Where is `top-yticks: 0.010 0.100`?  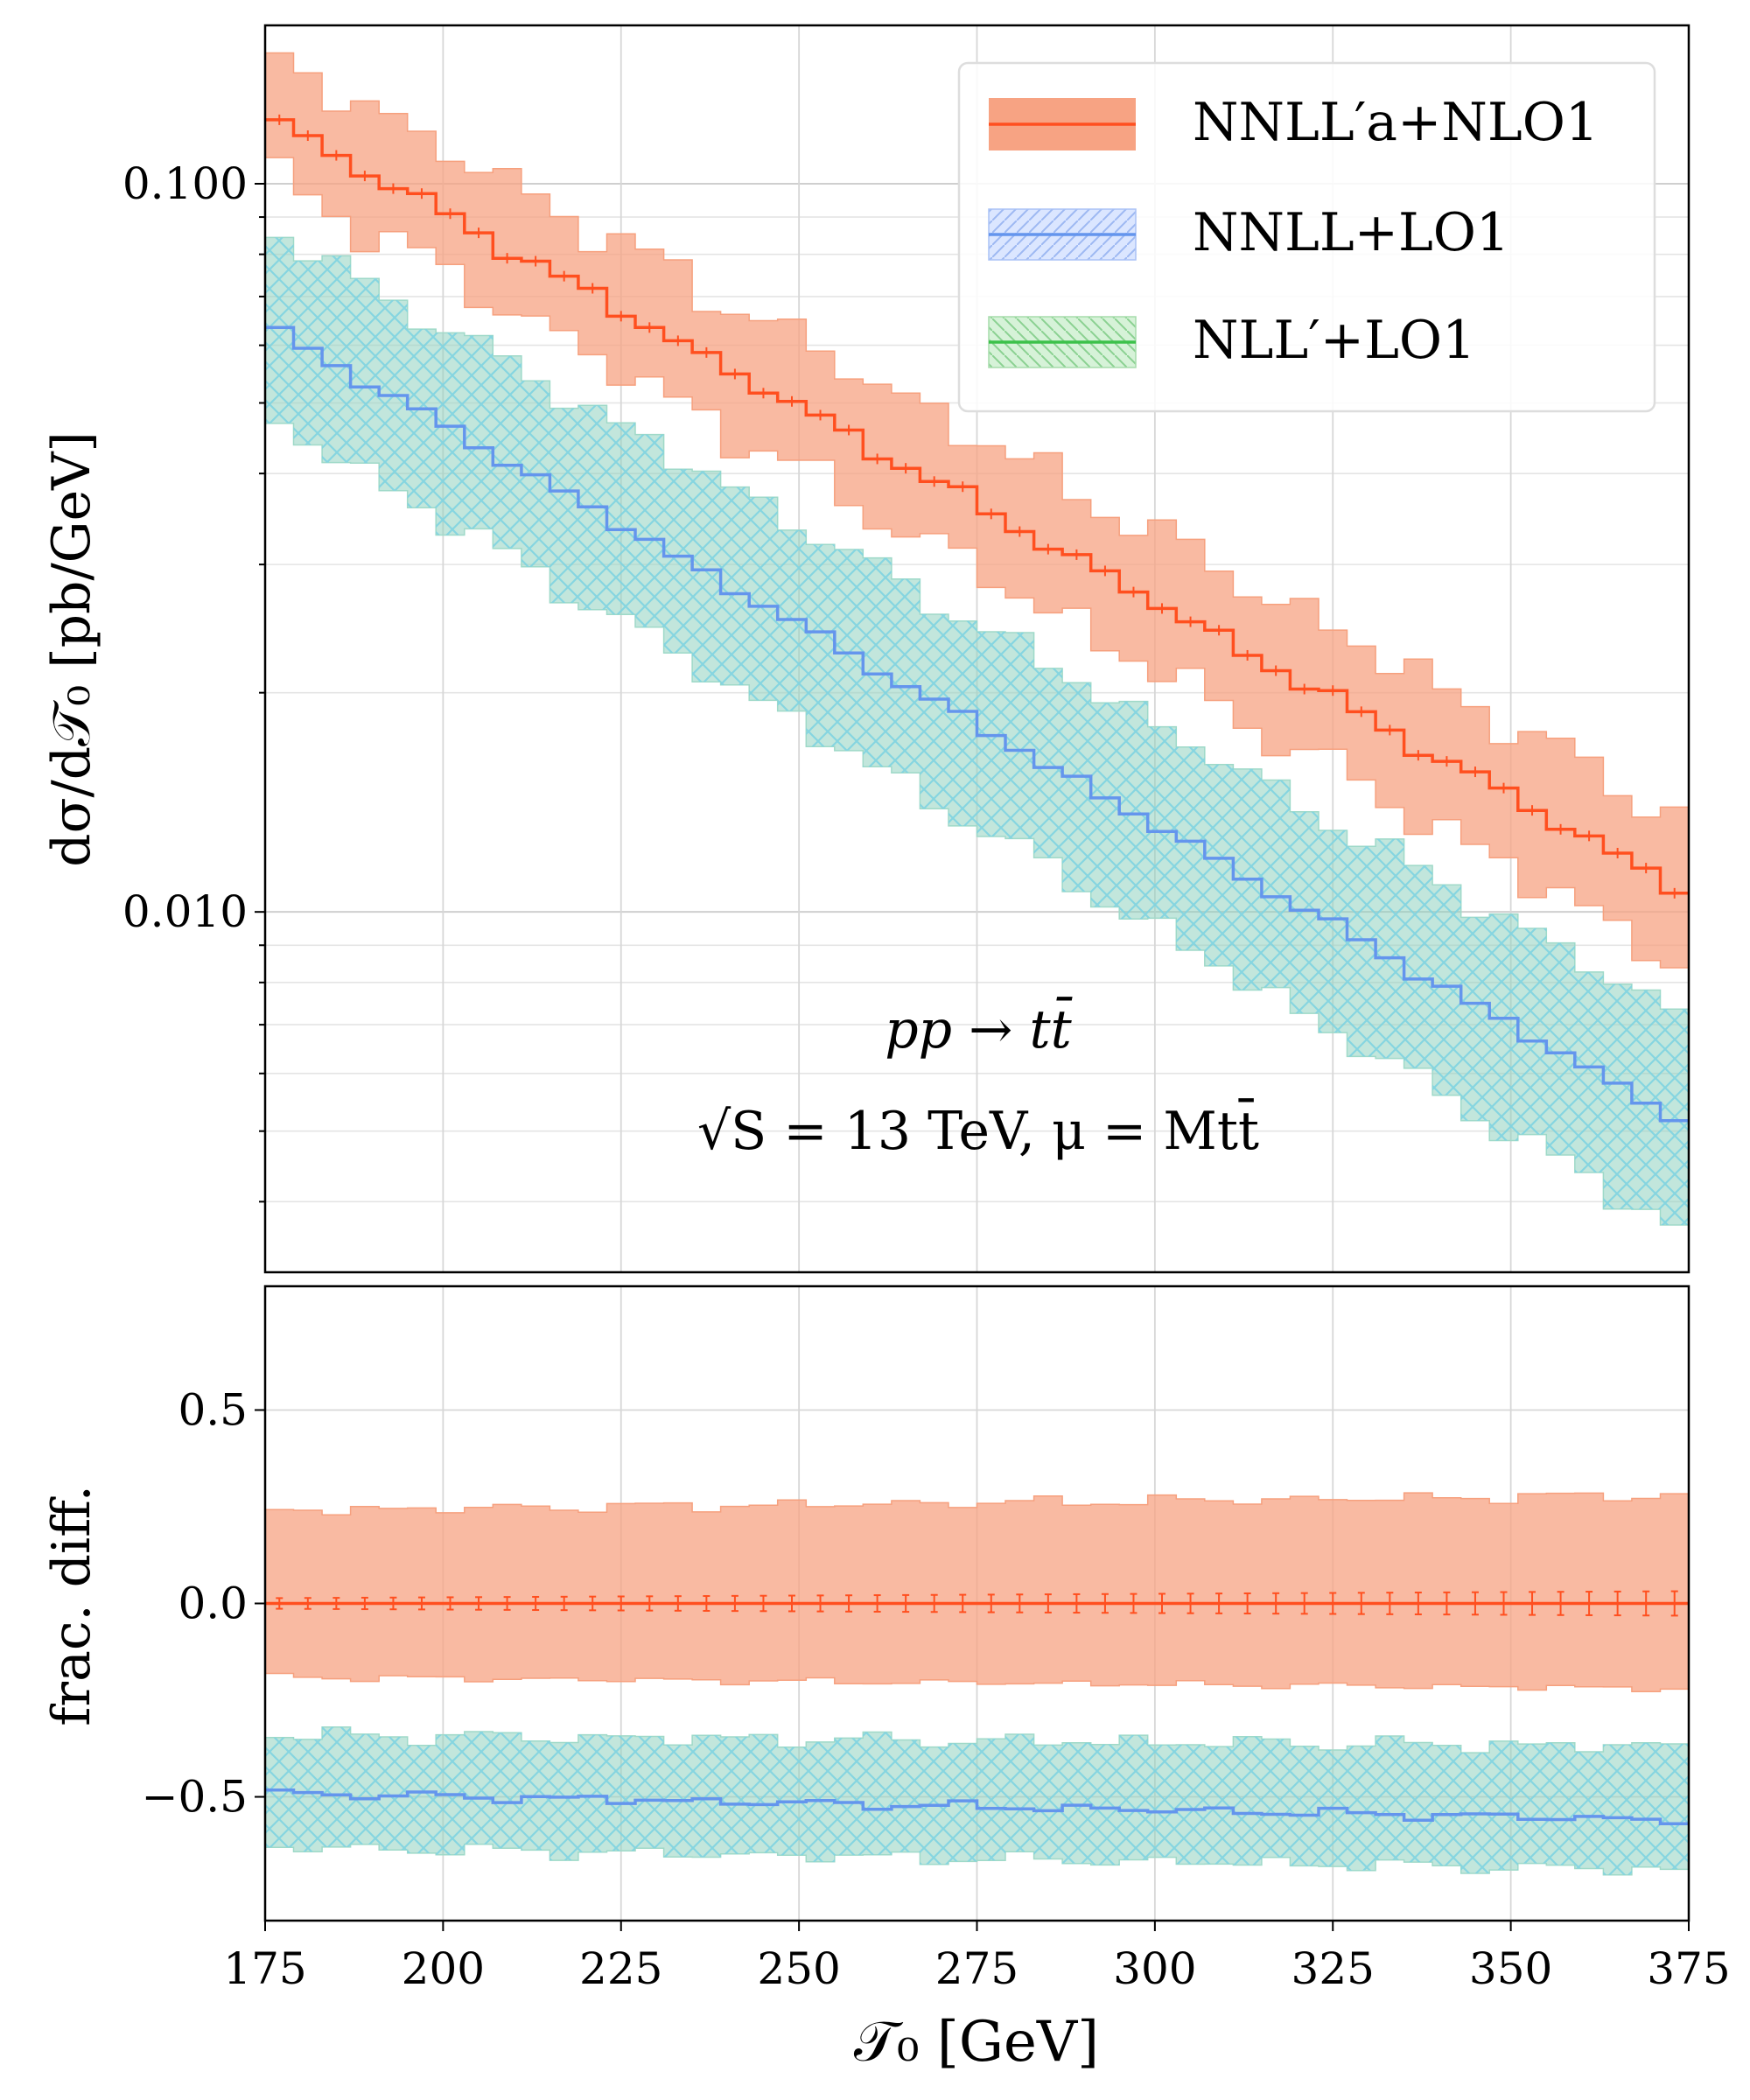 top-yticks: 0.010 0.100 is located at coordinates (193, 680).